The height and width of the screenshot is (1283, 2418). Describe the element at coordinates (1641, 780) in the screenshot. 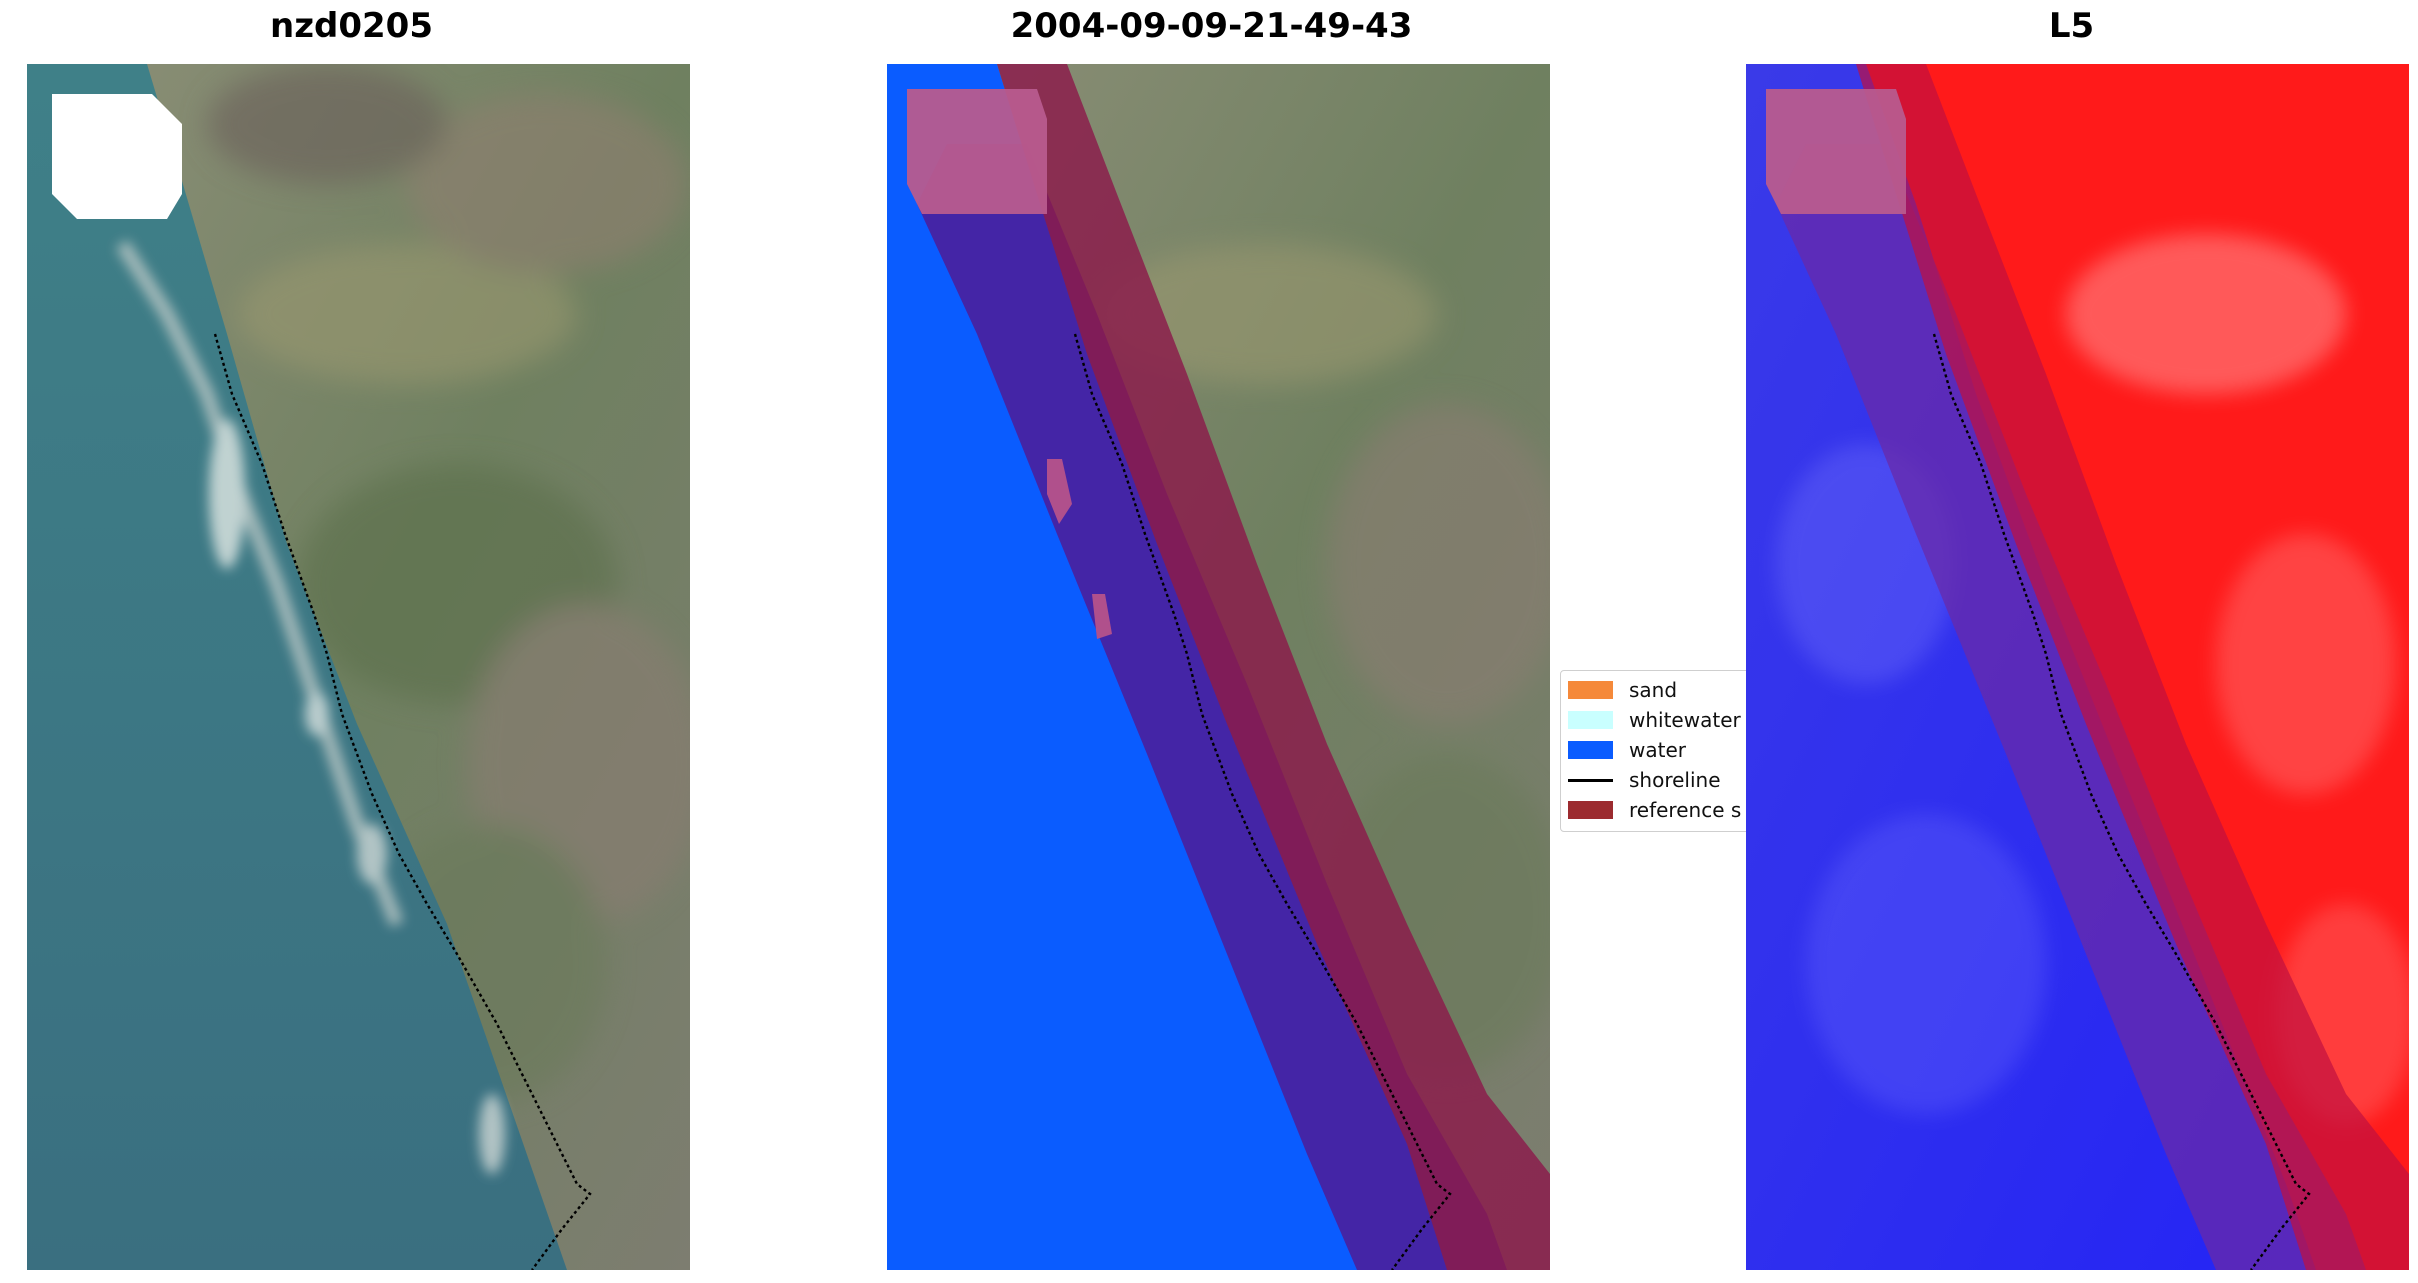

I see `legend-item-shoreline: shoreline` at that location.